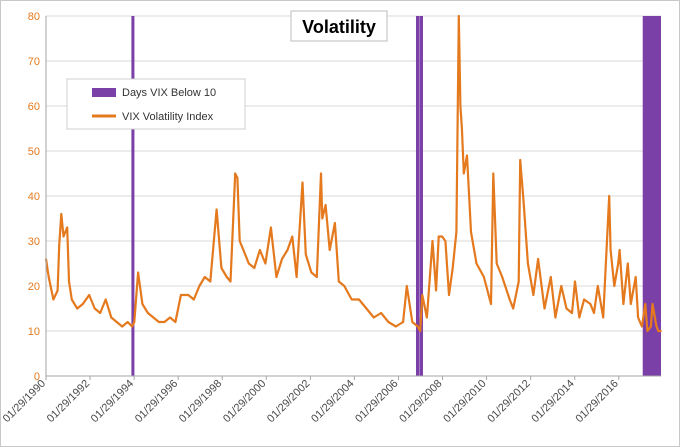 The width and height of the screenshot is (680, 447). I want to click on x-tick-label: 01/29/1990, so click(24, 401).